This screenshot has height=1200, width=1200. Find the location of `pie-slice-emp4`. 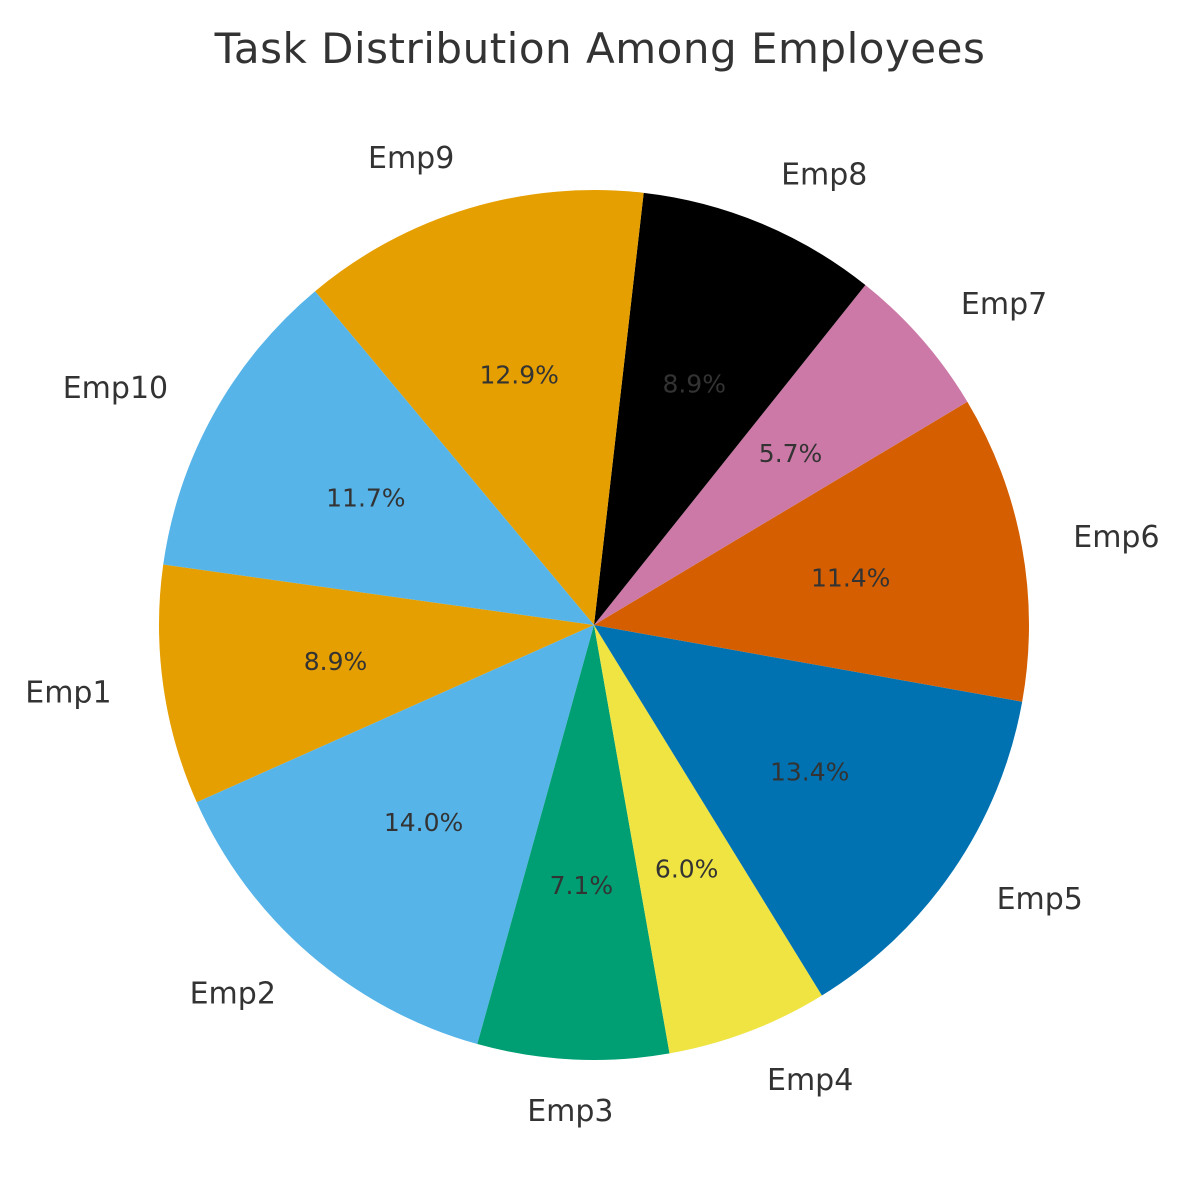

pie-slice-emp4 is located at coordinates (708, 839).